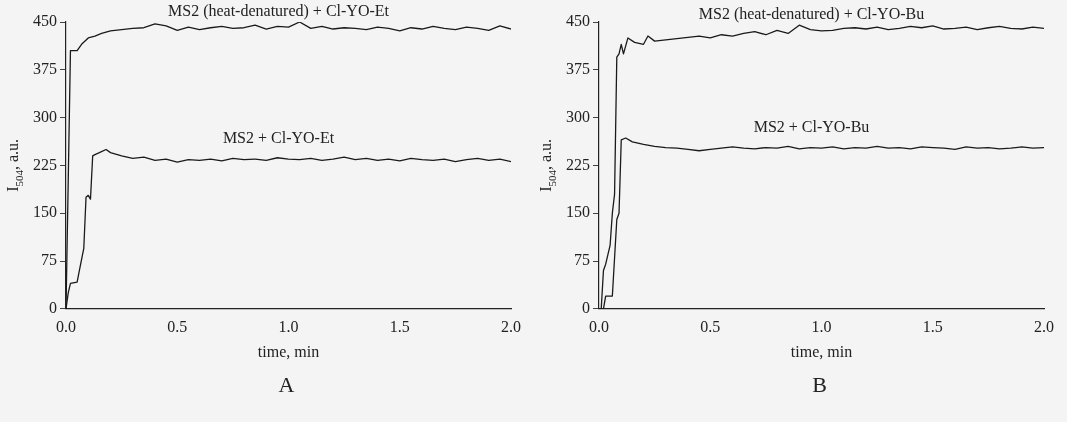 This screenshot has width=1067, height=422. Describe the element at coordinates (279, 11) in the screenshot. I see `series-label: MS2 (heat-denatured) + Cl-YO-Et` at that location.